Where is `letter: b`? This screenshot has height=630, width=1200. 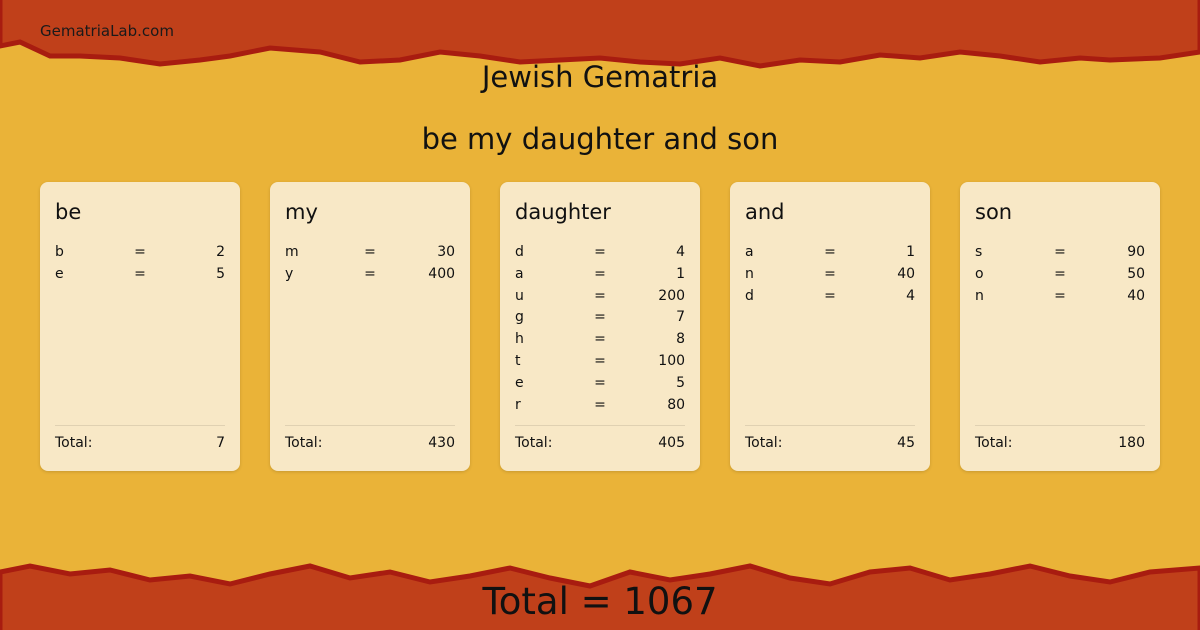 letter: b is located at coordinates (59, 252).